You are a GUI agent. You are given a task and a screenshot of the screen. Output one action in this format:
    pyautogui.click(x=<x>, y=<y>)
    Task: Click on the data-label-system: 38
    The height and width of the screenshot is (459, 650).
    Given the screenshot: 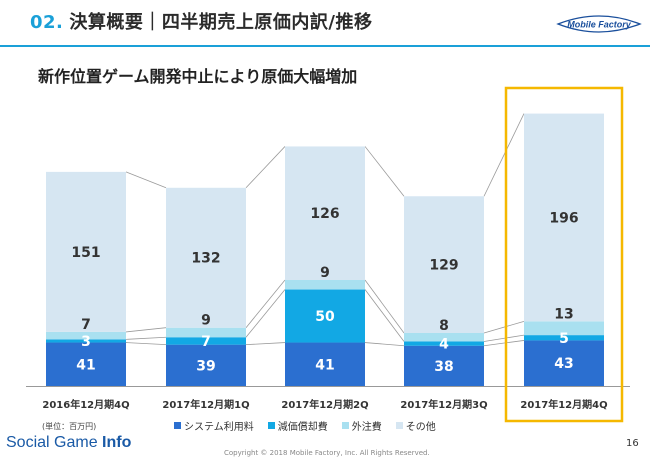 What is the action you would take?
    pyautogui.click(x=443, y=367)
    